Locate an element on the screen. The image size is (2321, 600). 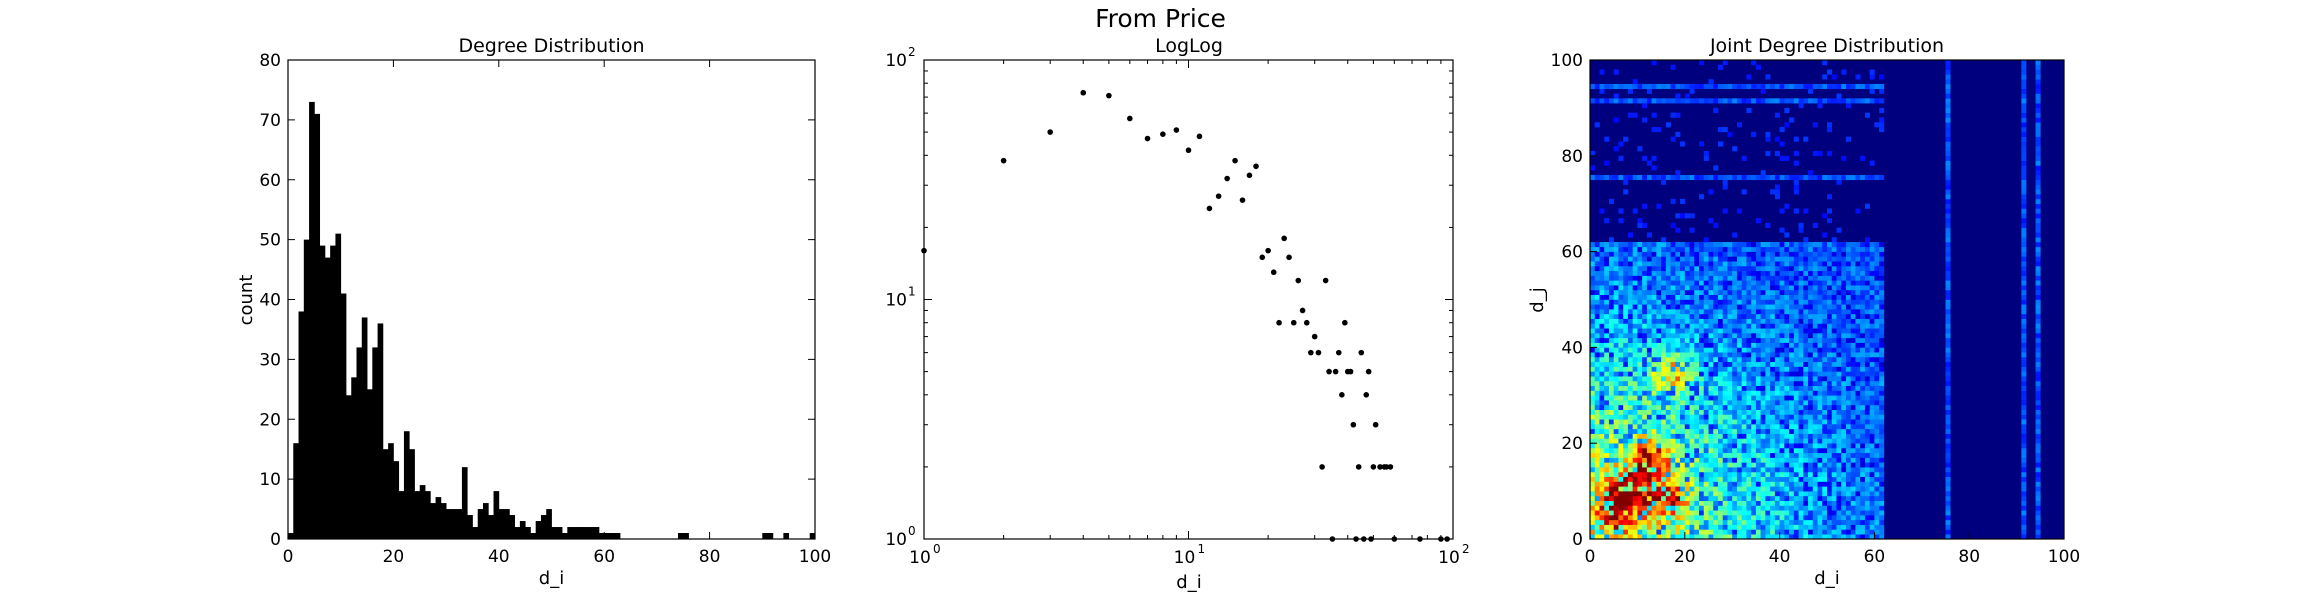
y-tick-label: 80 is located at coordinates (1572, 157).